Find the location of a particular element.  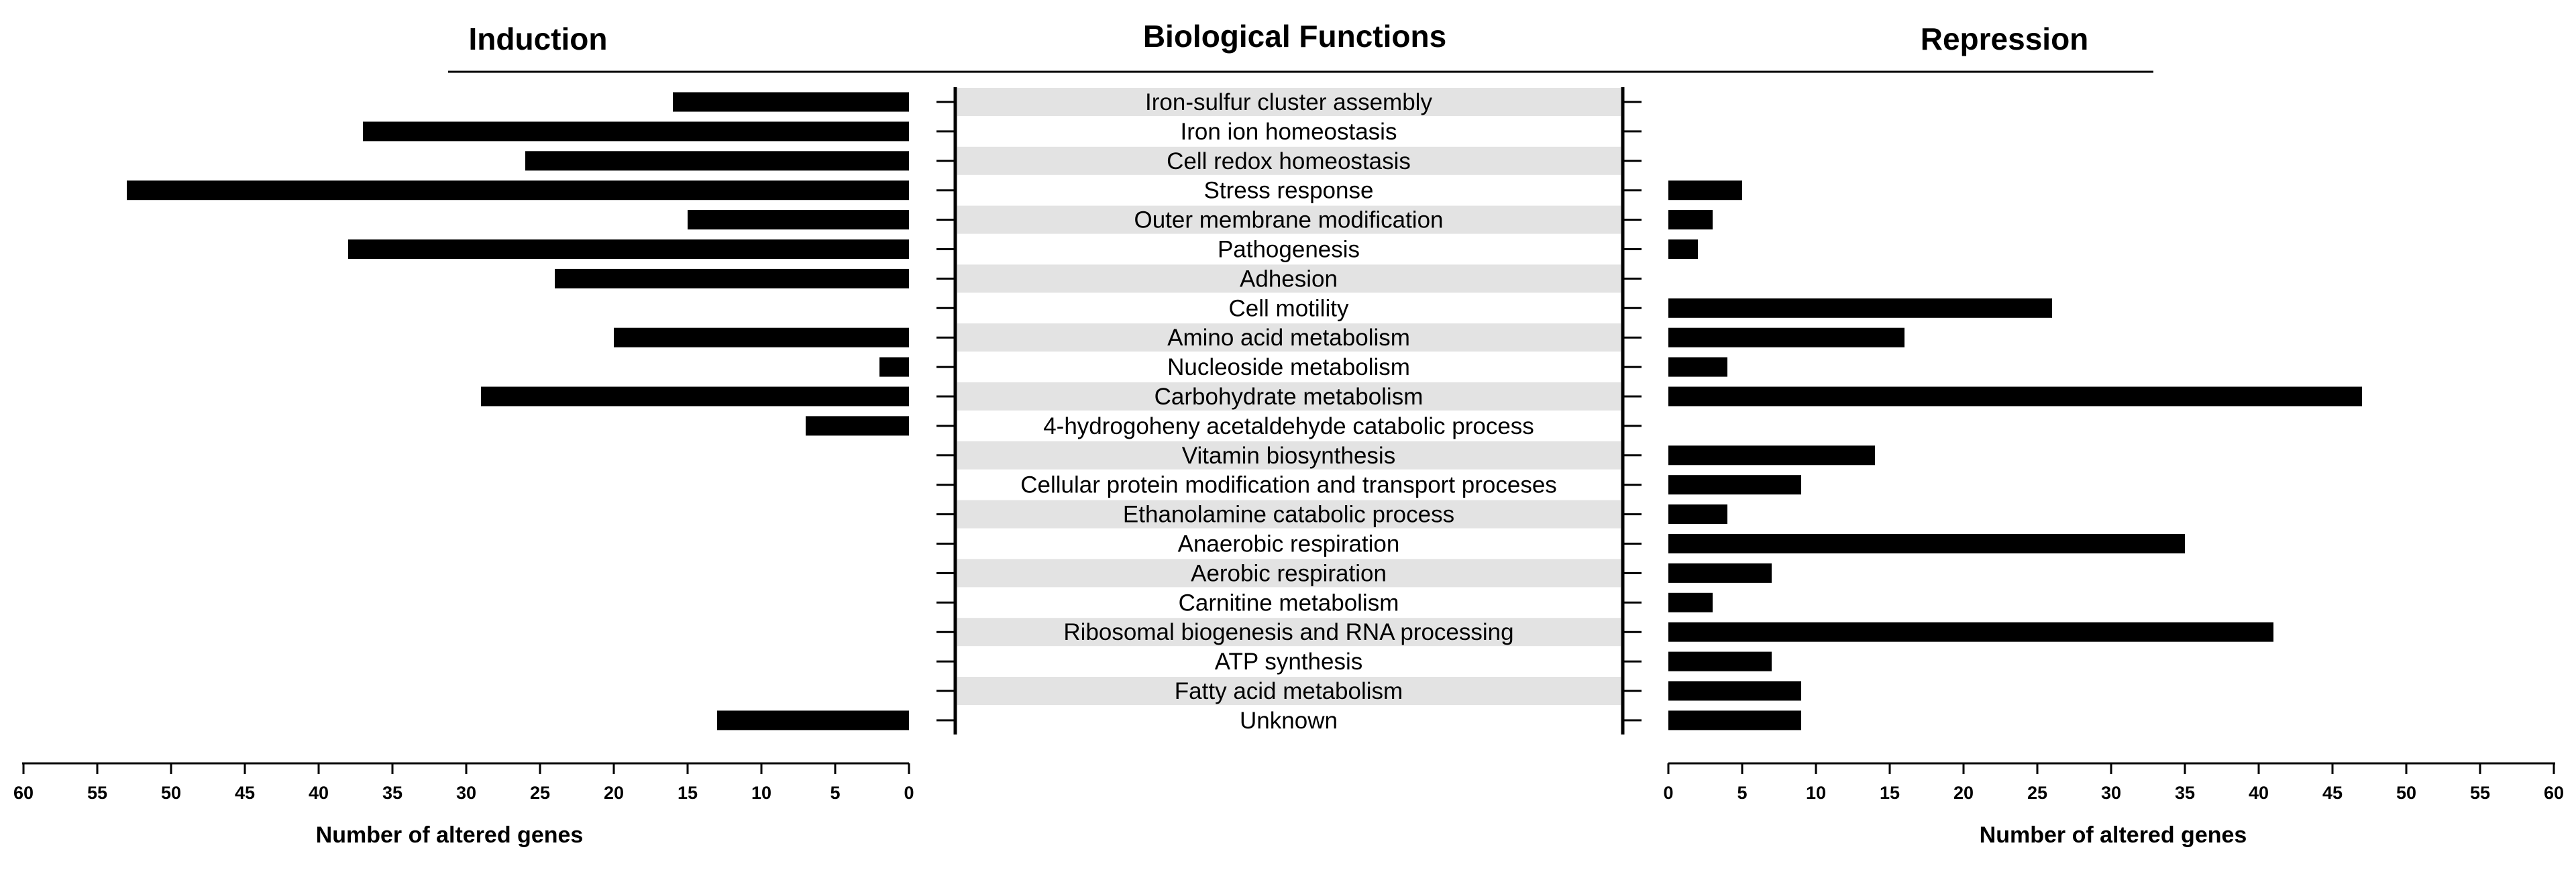

category-label: Amino acid metabolism is located at coordinates (1288, 338).